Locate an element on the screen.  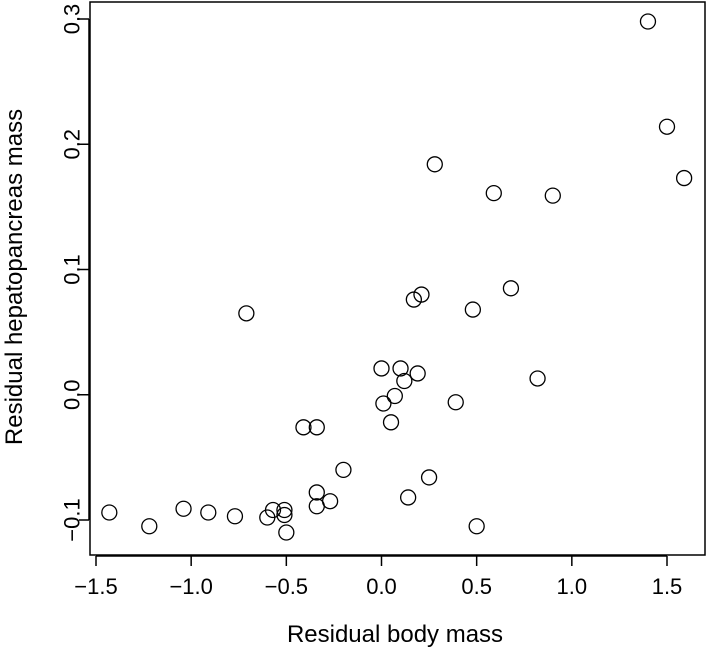
x-axis: −1.5 −1.0 −0.5 0.0 0.5 1.0 1.5 is located at coordinates (378, 577).